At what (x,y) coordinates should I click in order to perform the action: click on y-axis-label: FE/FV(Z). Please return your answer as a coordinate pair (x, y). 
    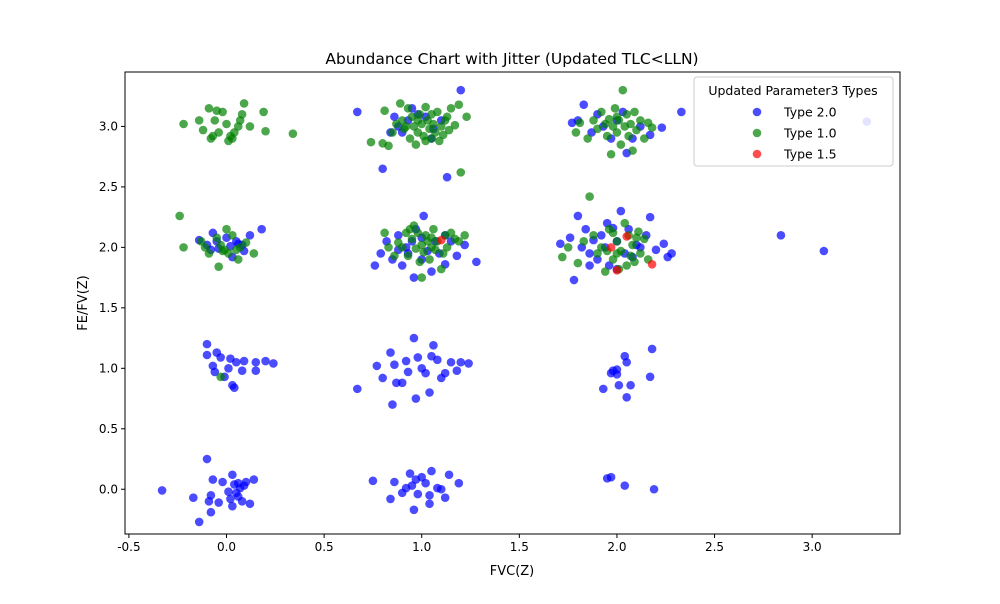
    Looking at the image, I should click on (83, 303).